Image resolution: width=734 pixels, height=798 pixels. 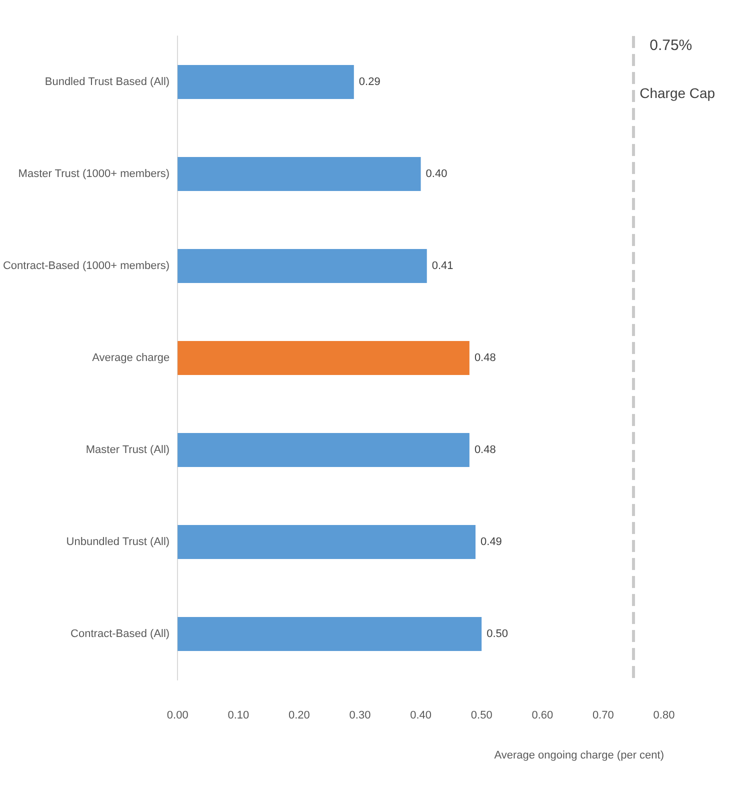 I want to click on y-tick-label: Contract-Based (All), so click(x=120, y=634).